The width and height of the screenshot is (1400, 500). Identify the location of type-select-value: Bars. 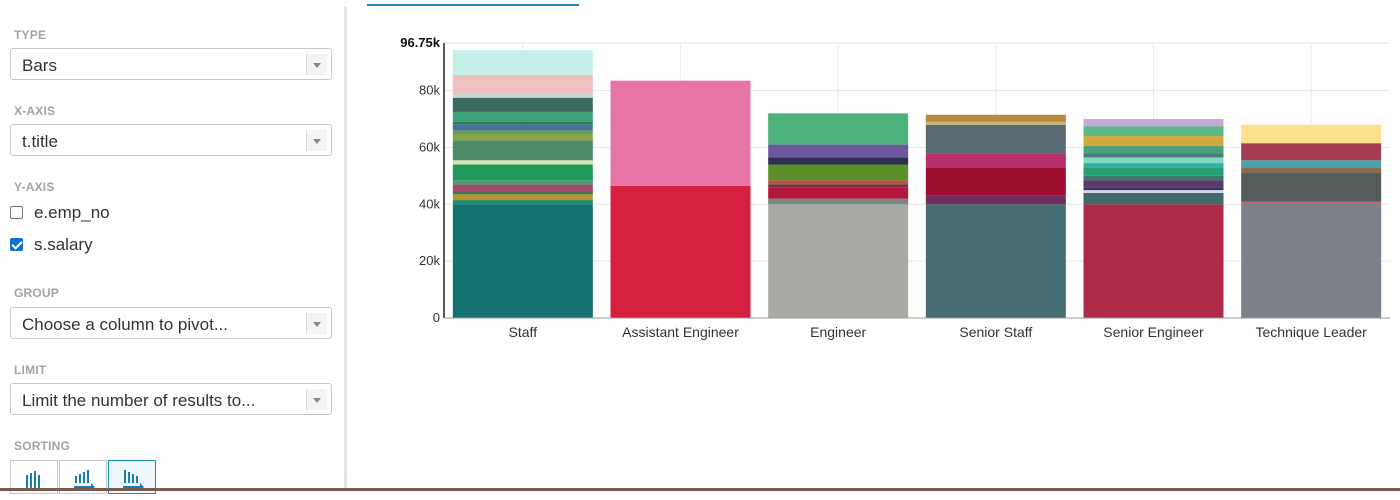
(39, 65).